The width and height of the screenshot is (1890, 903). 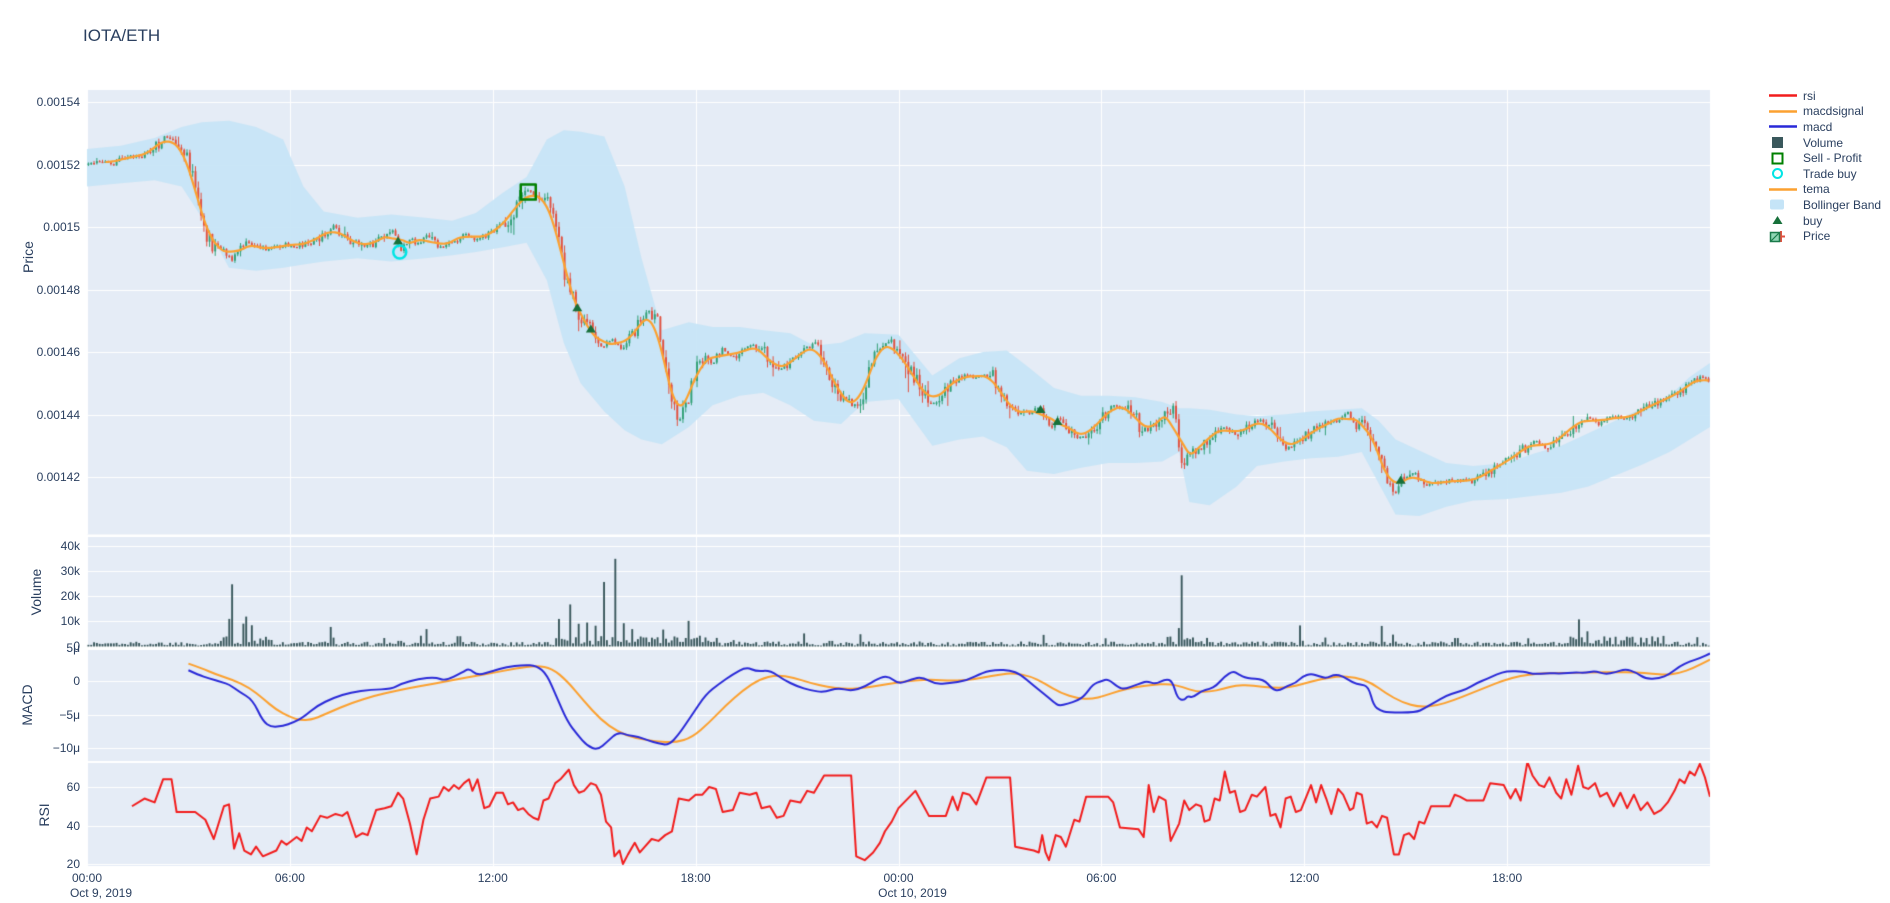 What do you see at coordinates (70, 621) in the screenshot?
I see `volume-tick-label: 10k` at bounding box center [70, 621].